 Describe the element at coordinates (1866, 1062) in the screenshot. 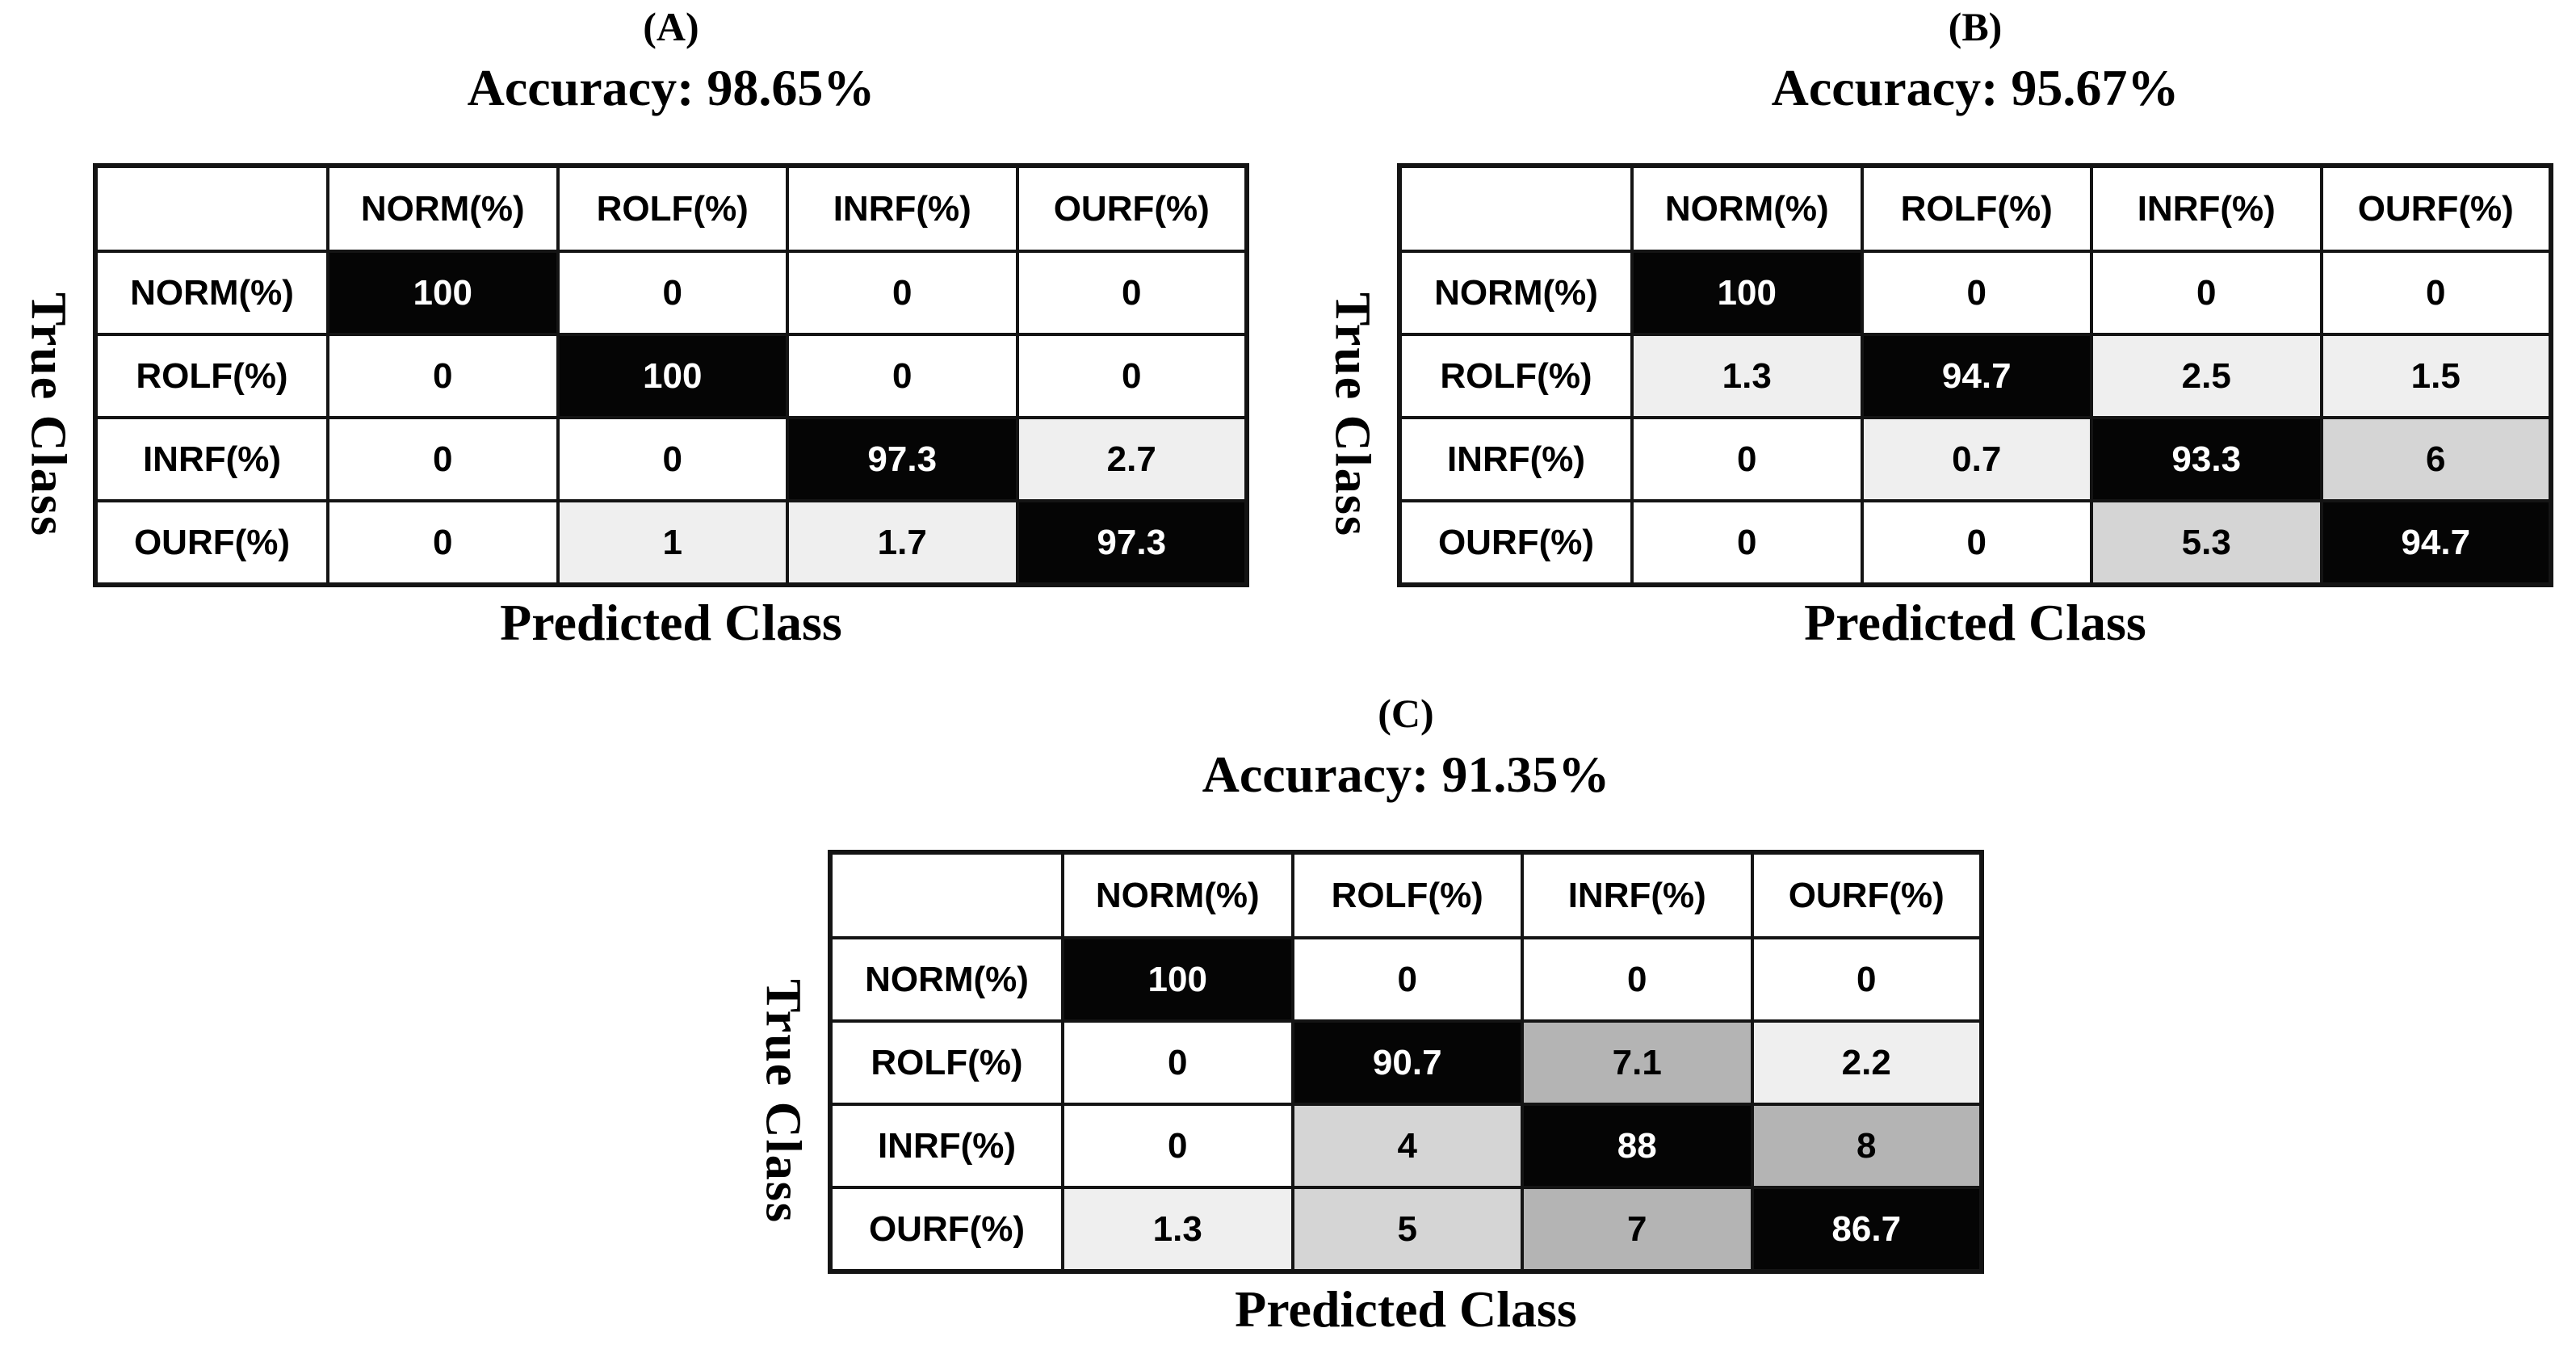

I see `matrix-cell: 2.2` at that location.